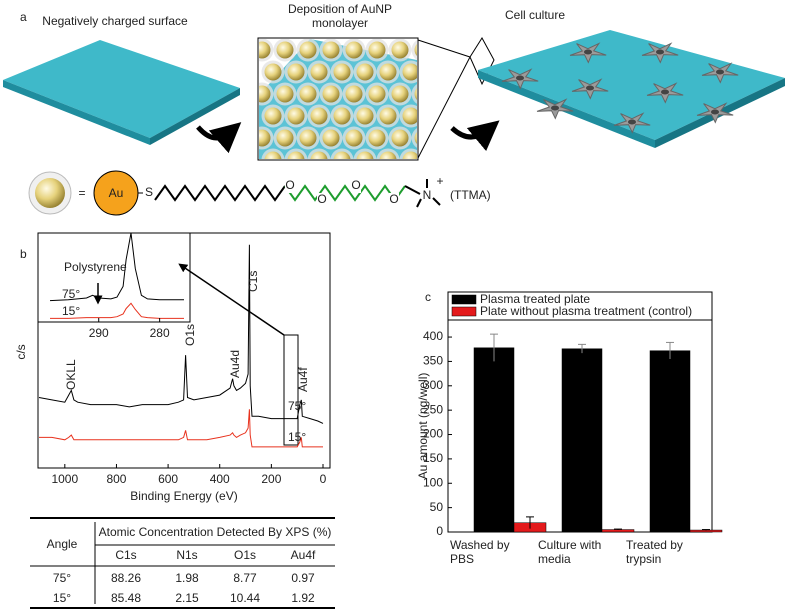  I want to click on y-tick-label: 350, so click(433, 361).